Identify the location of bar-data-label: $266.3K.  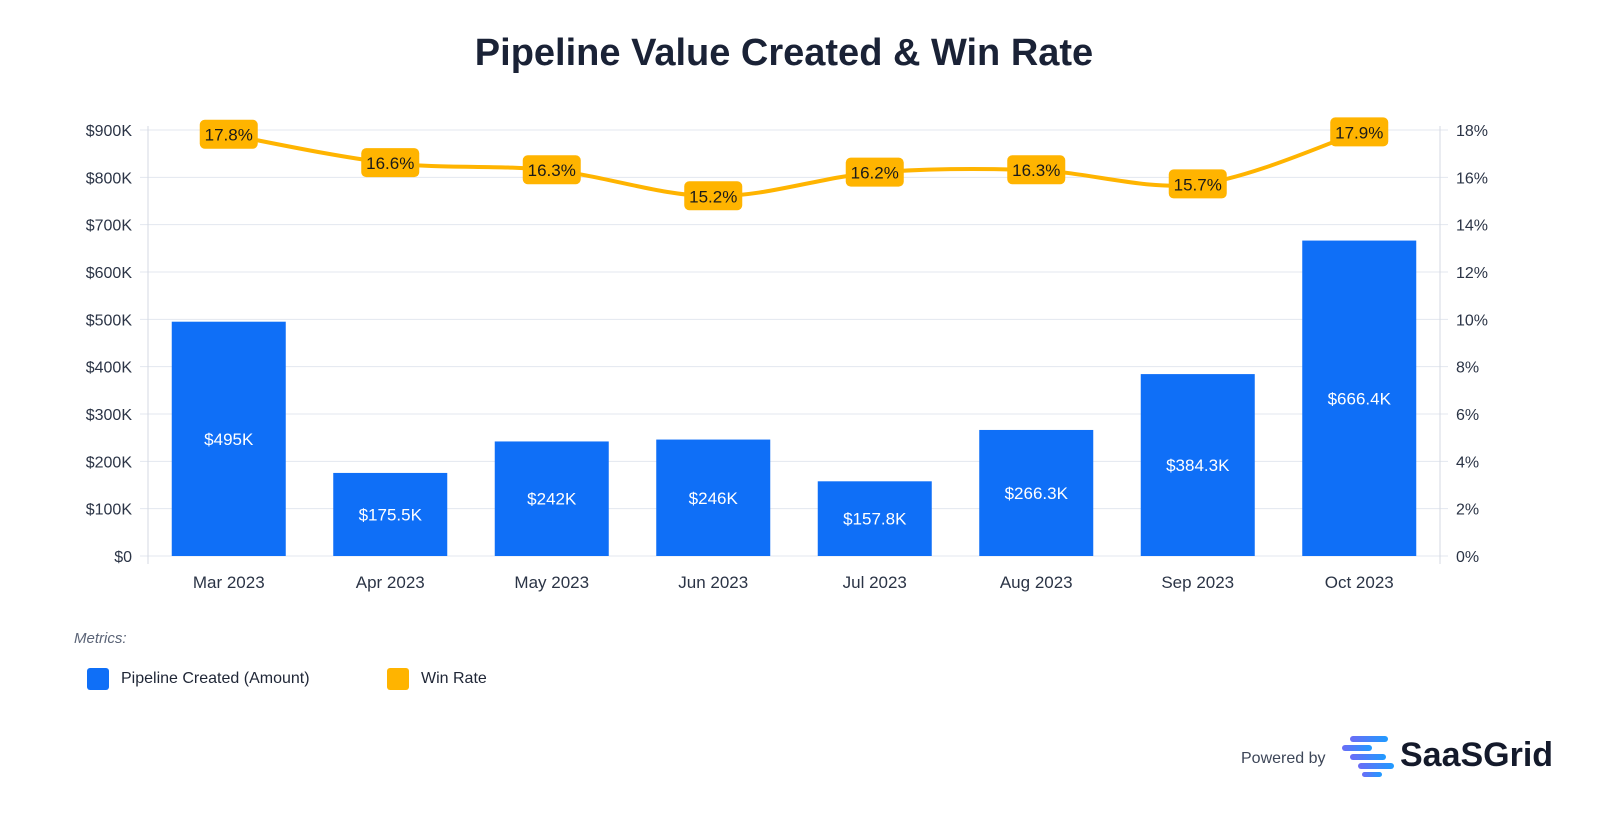
(1037, 493).